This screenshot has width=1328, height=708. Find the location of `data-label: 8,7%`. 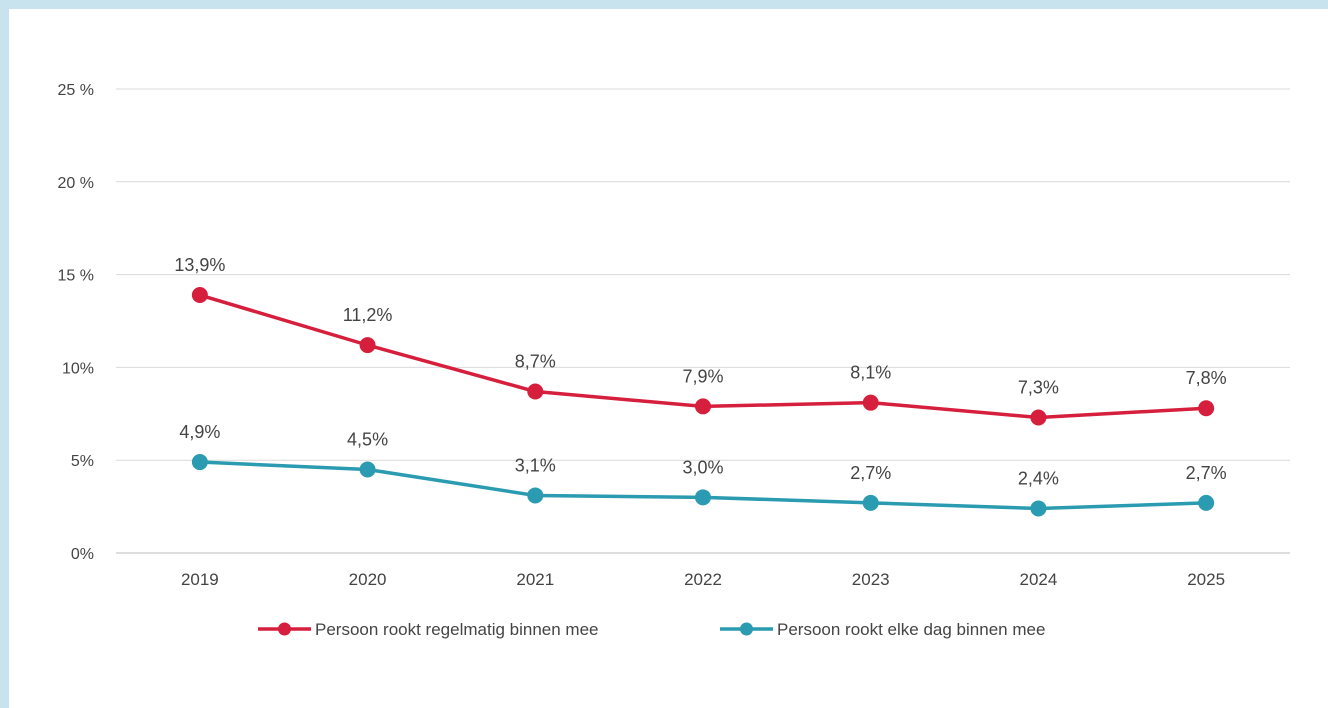

data-label: 8,7% is located at coordinates (535, 362).